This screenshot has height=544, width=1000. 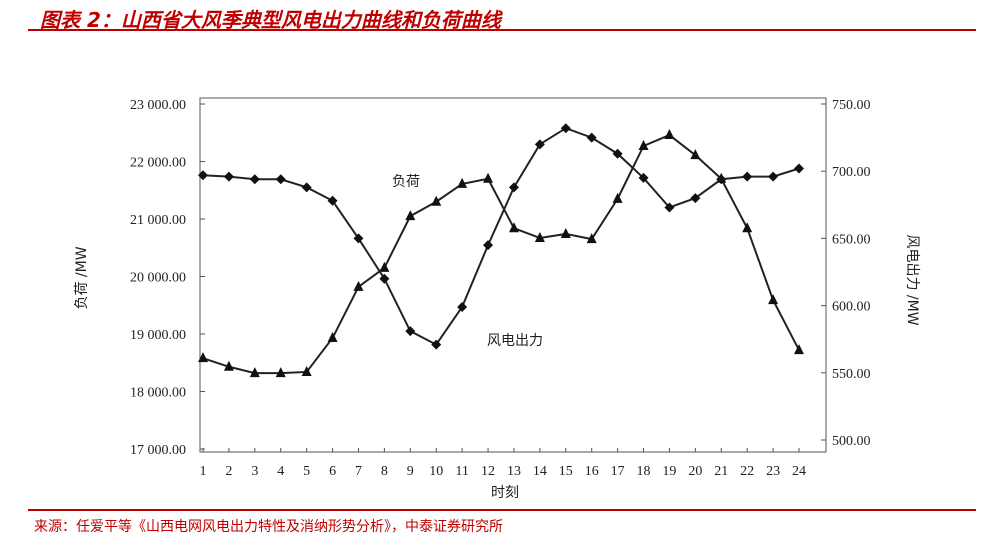 I want to click on y-right-tick-label: 600.00, so click(x=851, y=307).